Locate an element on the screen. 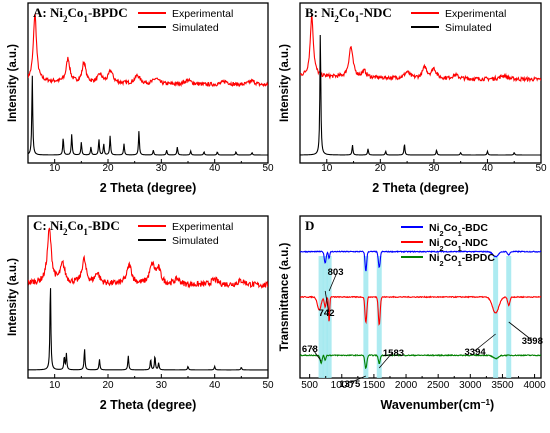 The height and width of the screenshot is (433, 550). series-line-ni2co1-bpdc is located at coordinates (420, 361).